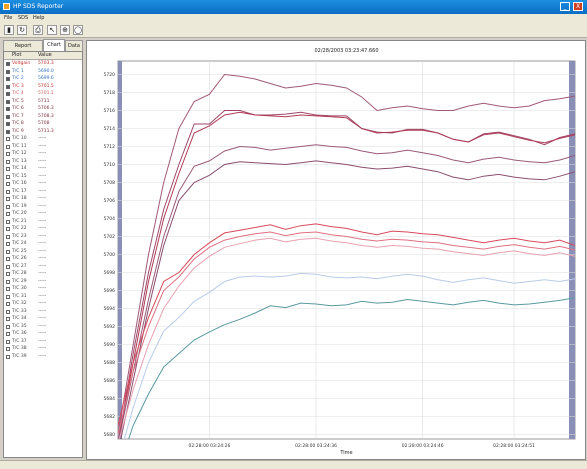  I want to click on list-item: T/C 14 -----, so click(43, 169).